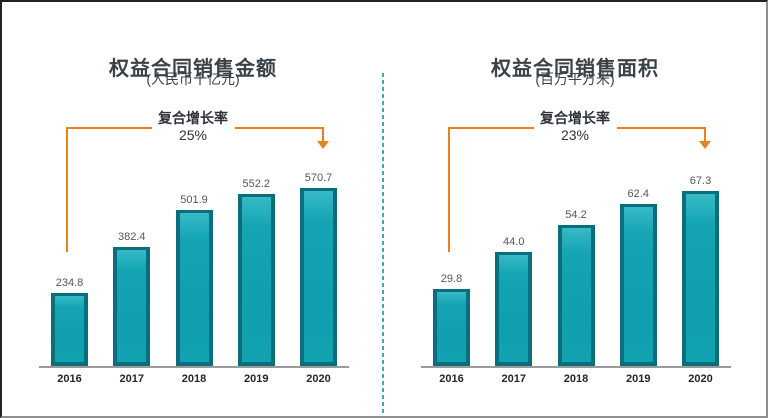 This screenshot has width=768, height=418. What do you see at coordinates (700, 181) in the screenshot?
I see `bar-value-label: 67.3` at bounding box center [700, 181].